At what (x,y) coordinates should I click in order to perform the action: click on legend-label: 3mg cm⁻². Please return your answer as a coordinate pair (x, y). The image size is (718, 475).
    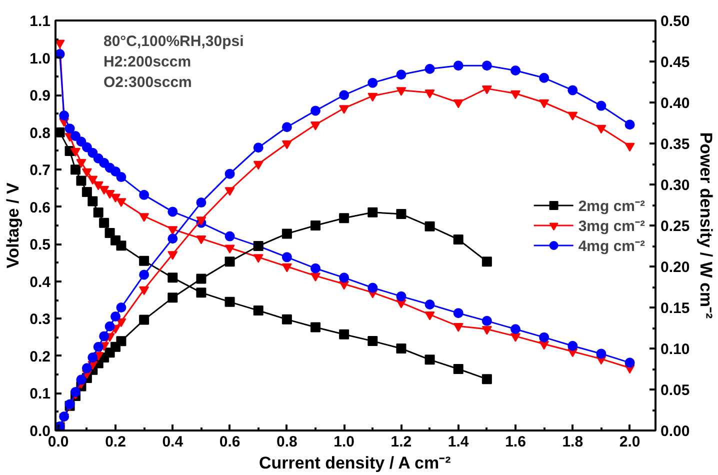
    Looking at the image, I should click on (611, 226).